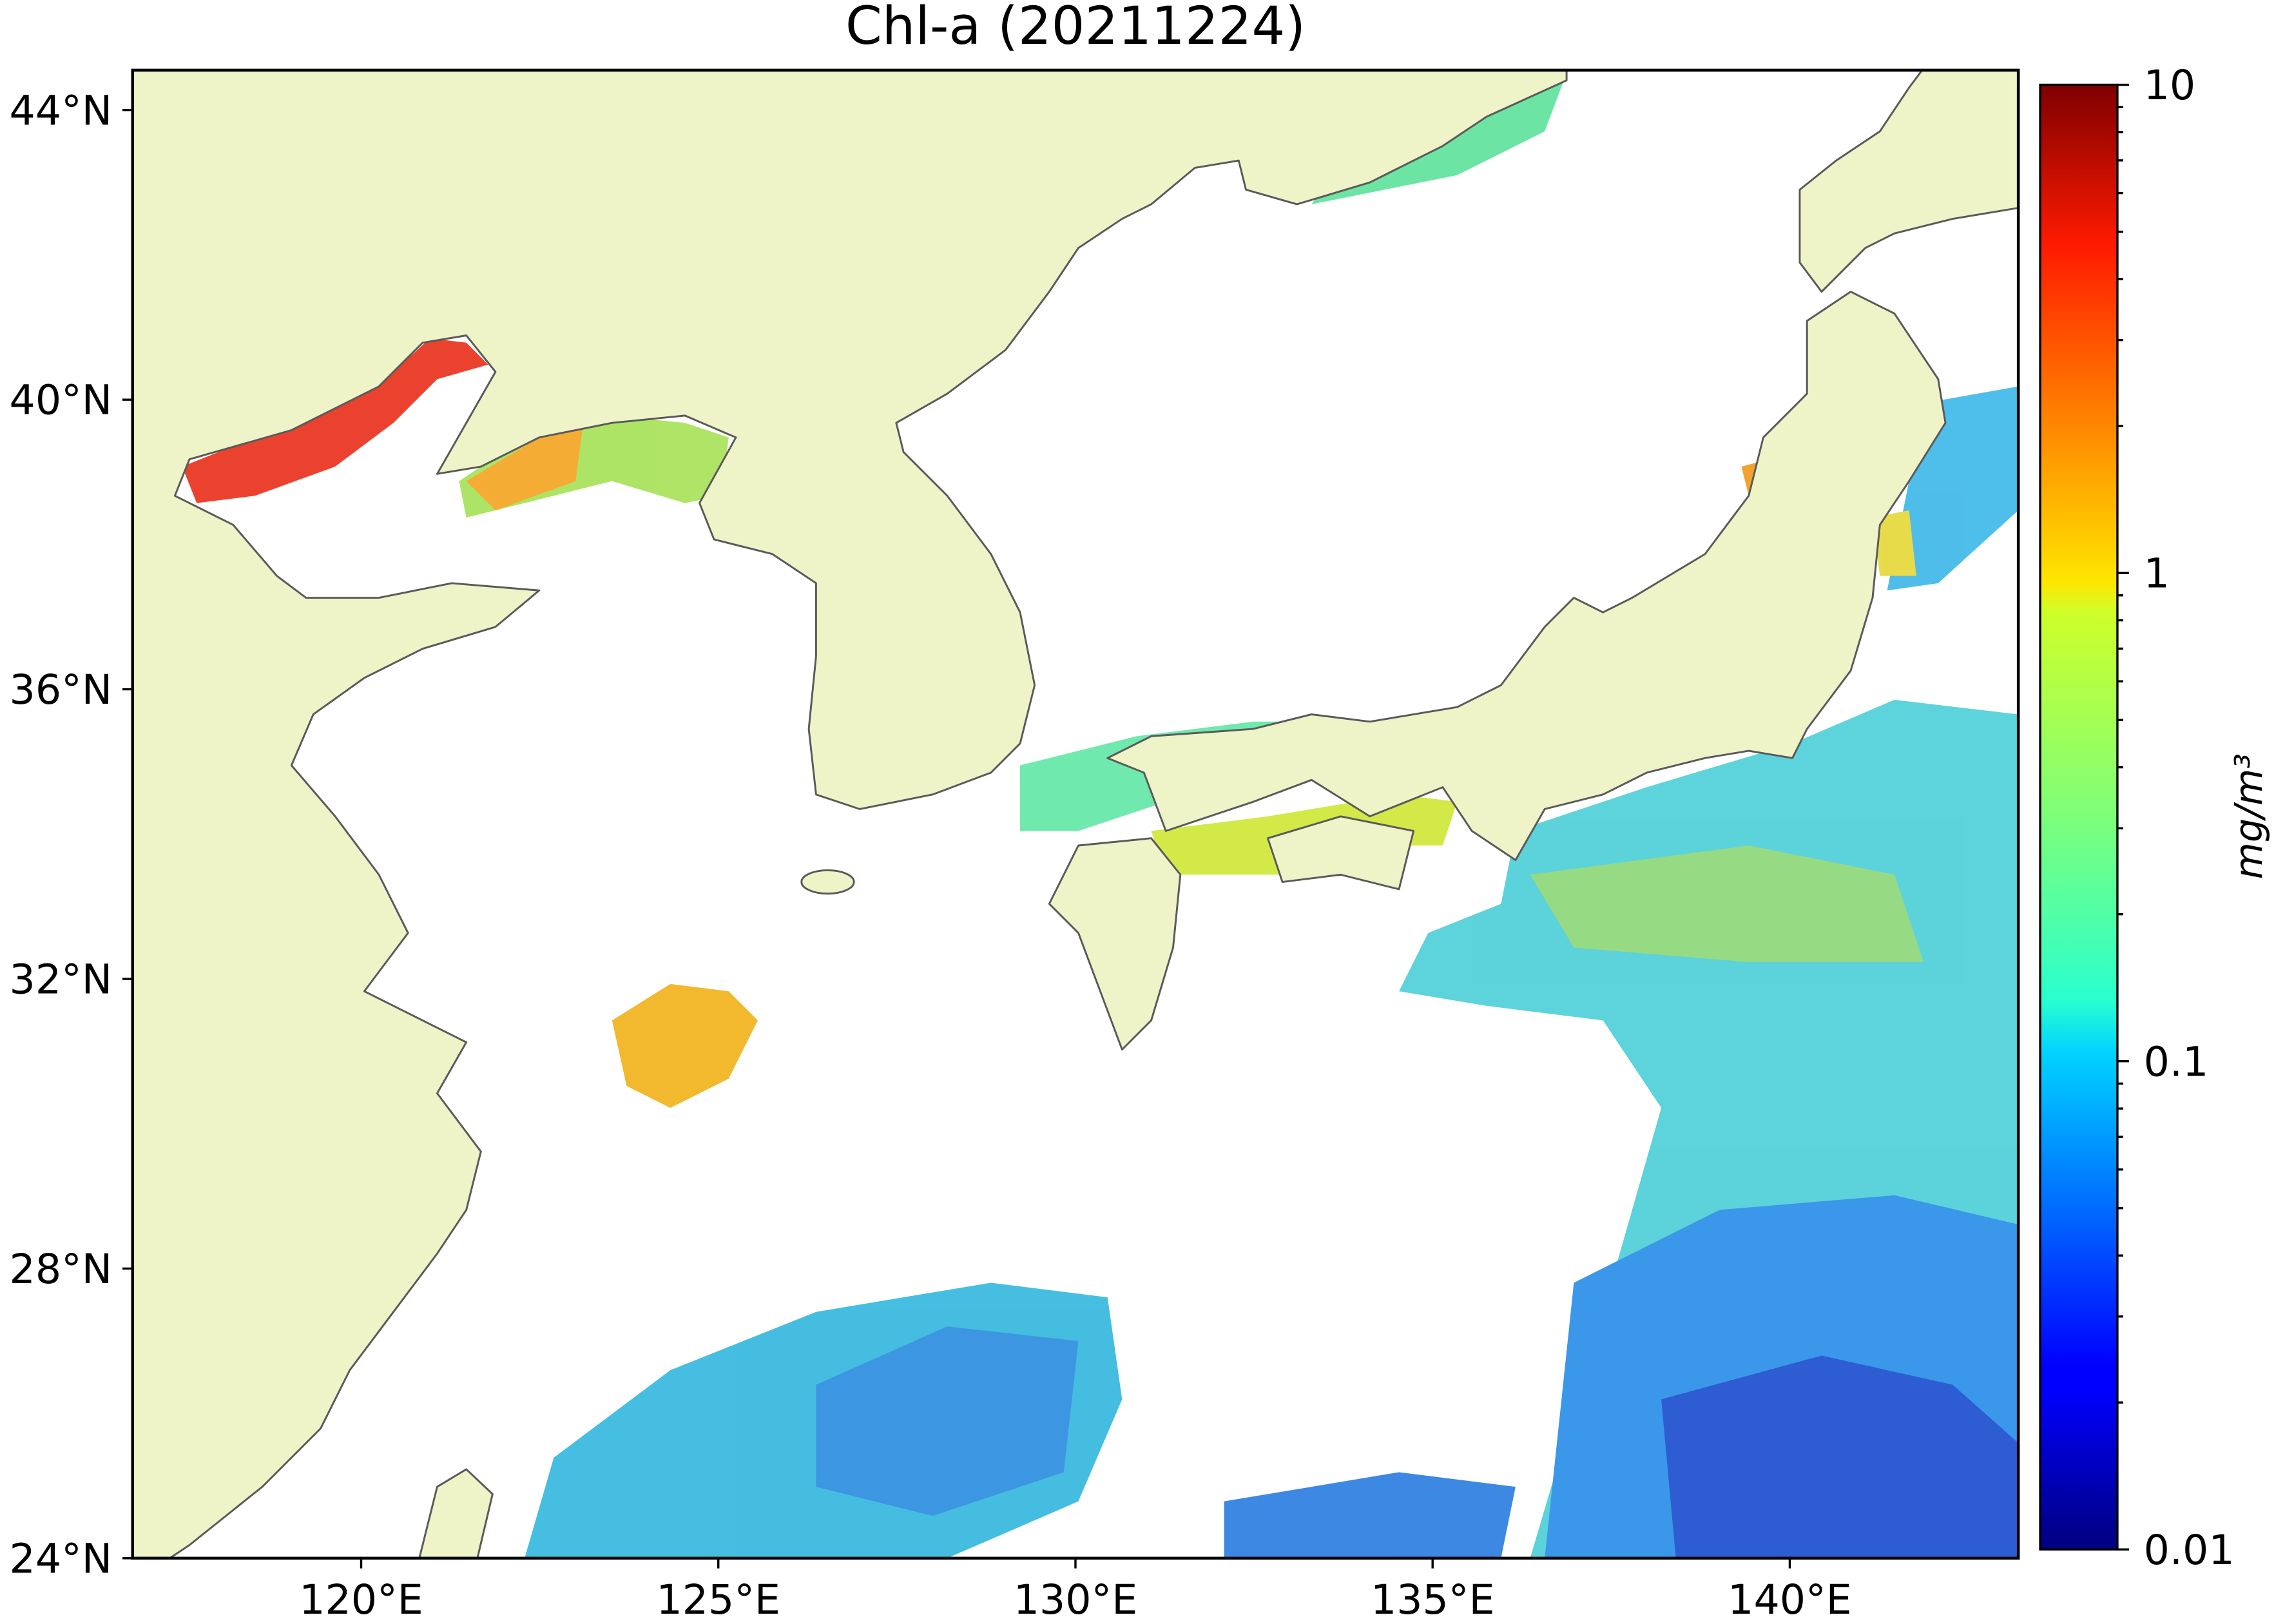 This screenshot has height=1624, width=2285. What do you see at coordinates (1076, 1600) in the screenshot?
I see `x-tick-label: 130°E` at bounding box center [1076, 1600].